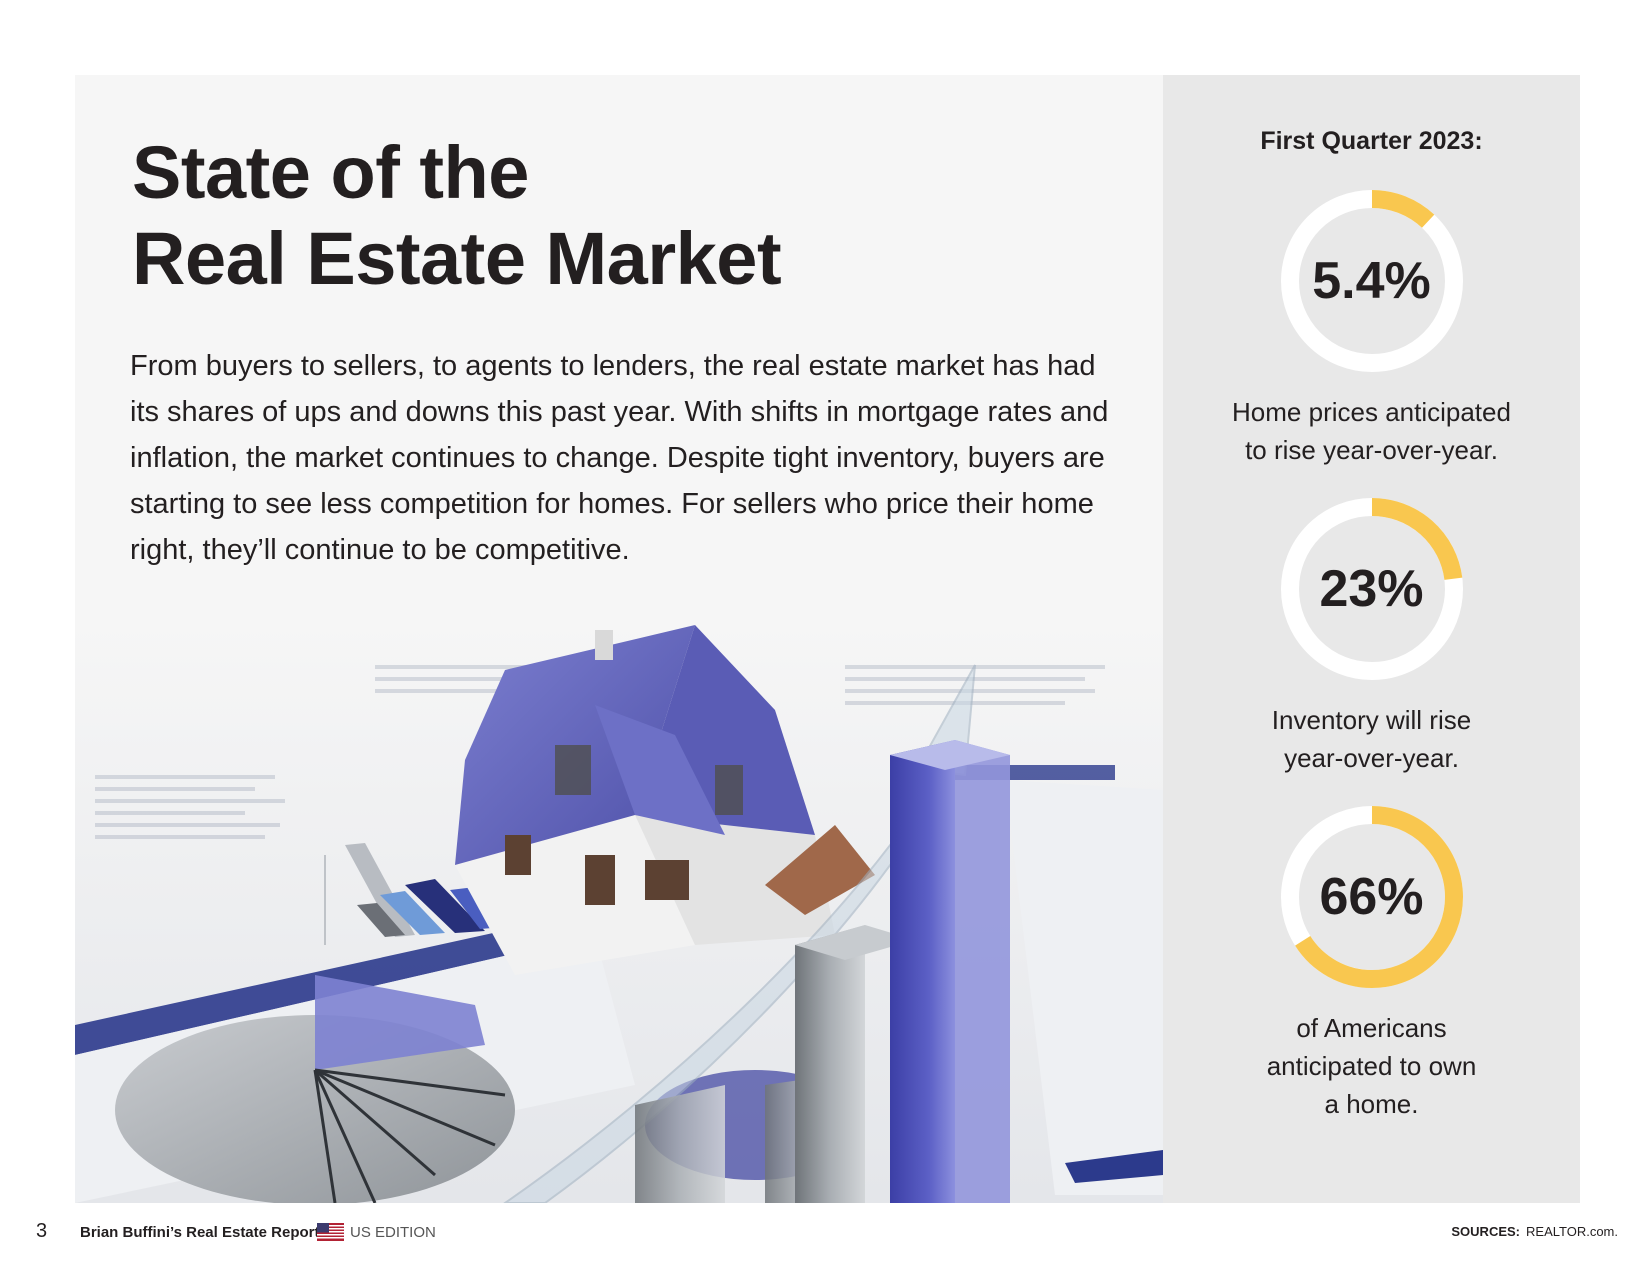 This screenshot has width=1650, height=1275. What do you see at coordinates (1371, 141) in the screenshot?
I see `quarter-heading: First Quarter 2023:` at bounding box center [1371, 141].